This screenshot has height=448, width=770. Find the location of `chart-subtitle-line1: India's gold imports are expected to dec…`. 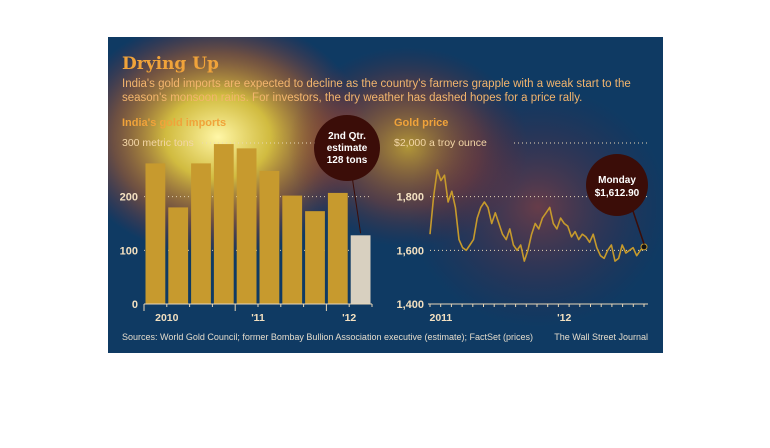

chart-subtitle-line1: India's gold imports are expected to dec… is located at coordinates (376, 84).